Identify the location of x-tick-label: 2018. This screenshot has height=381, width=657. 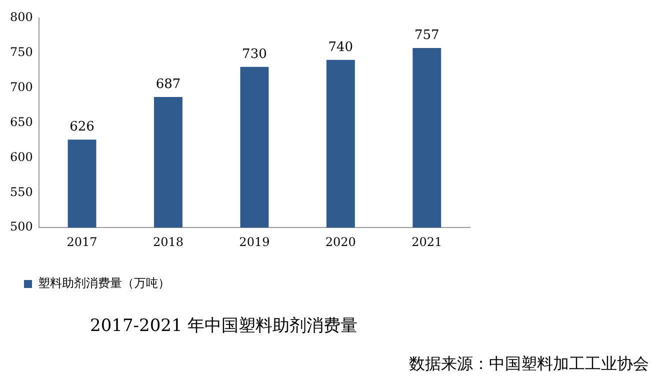
(168, 241).